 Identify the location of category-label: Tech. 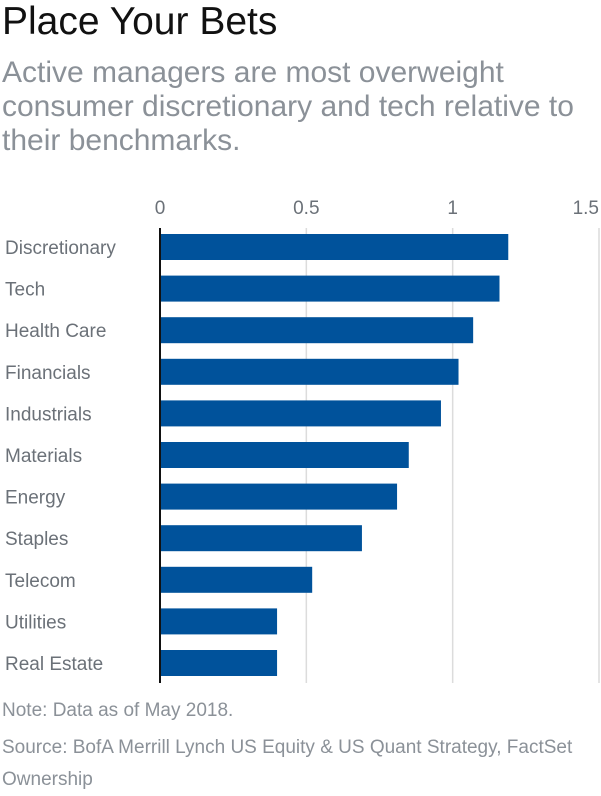
(25, 290).